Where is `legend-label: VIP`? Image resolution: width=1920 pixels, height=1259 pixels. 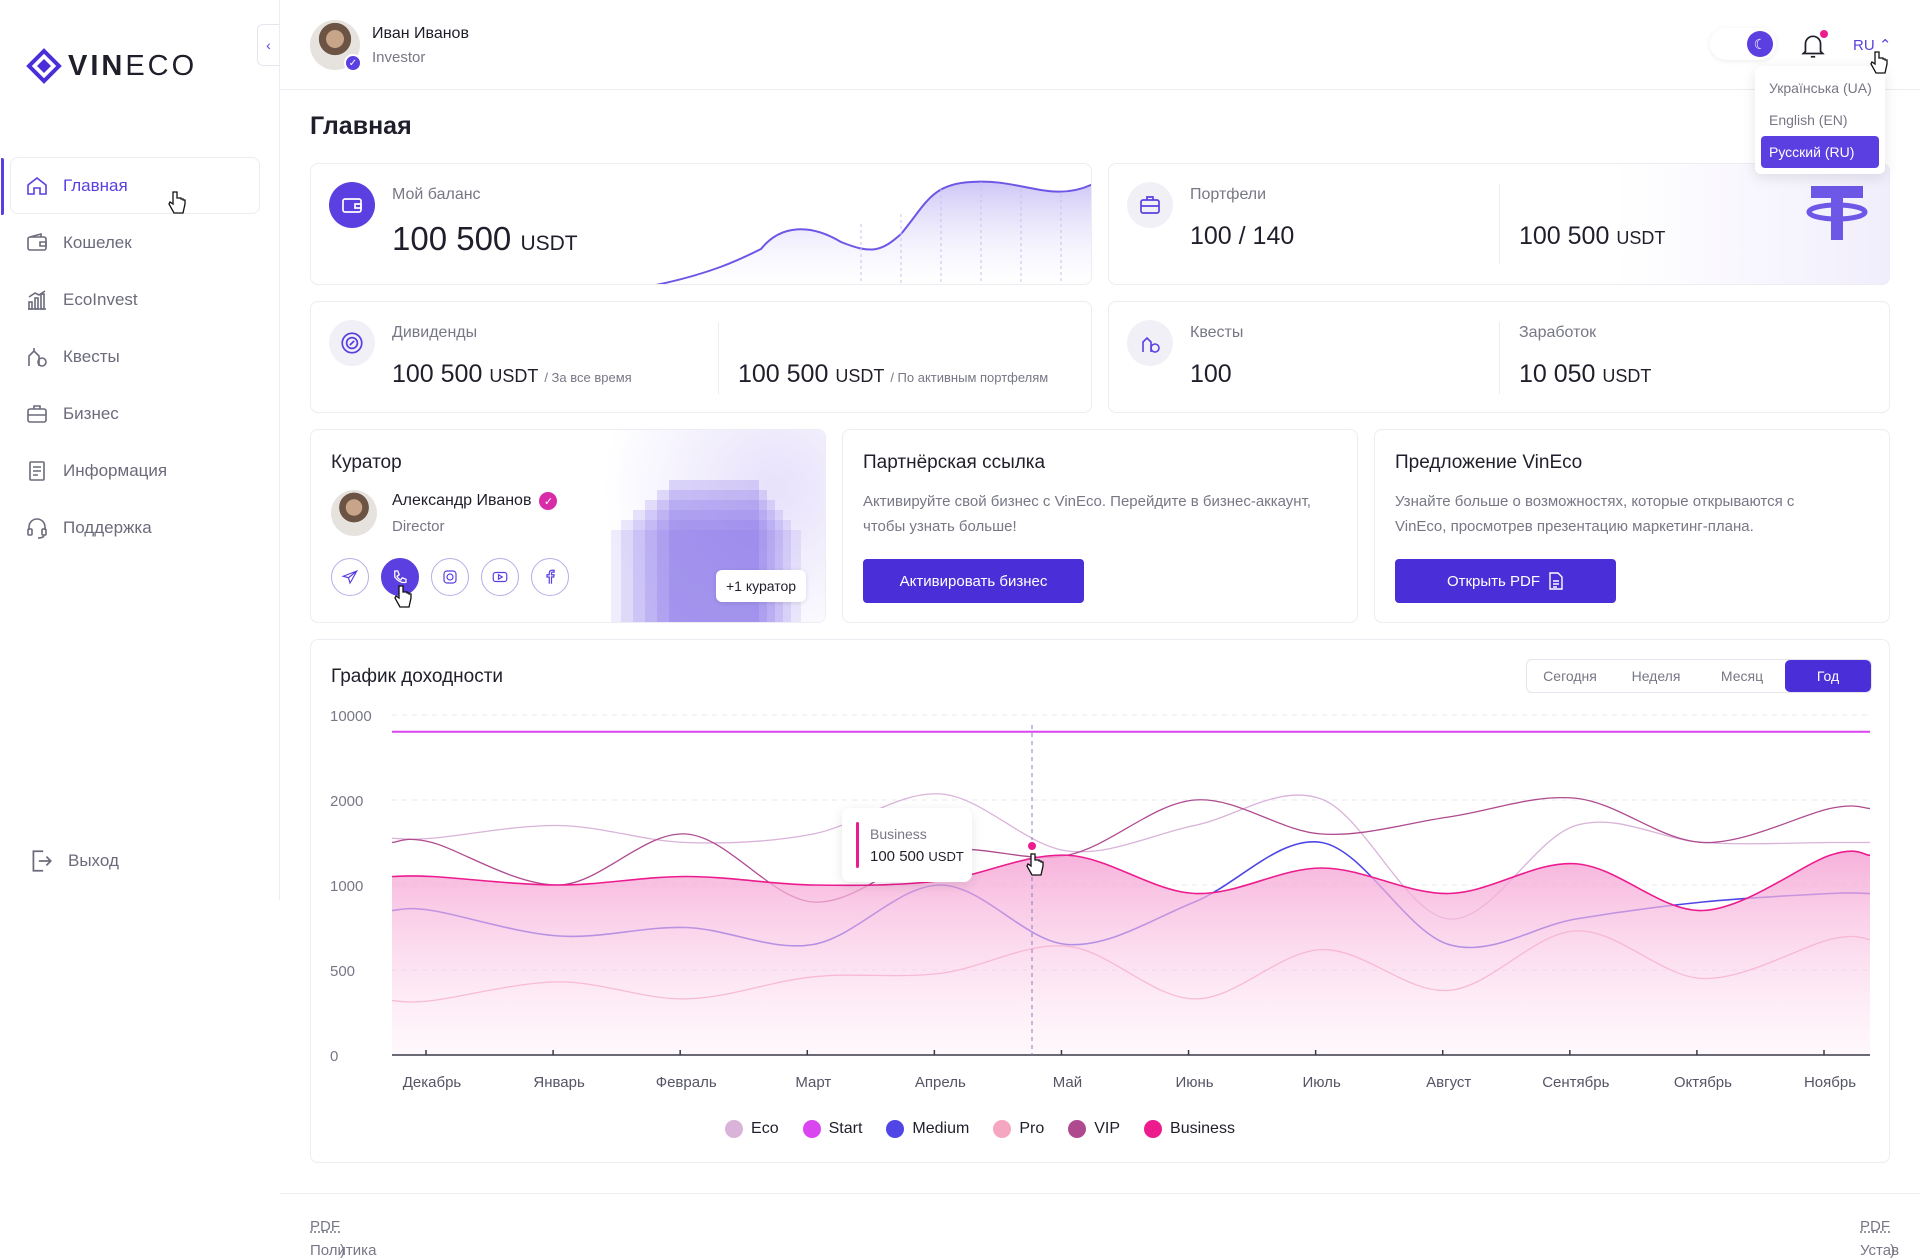 legend-label: VIP is located at coordinates (1107, 1128).